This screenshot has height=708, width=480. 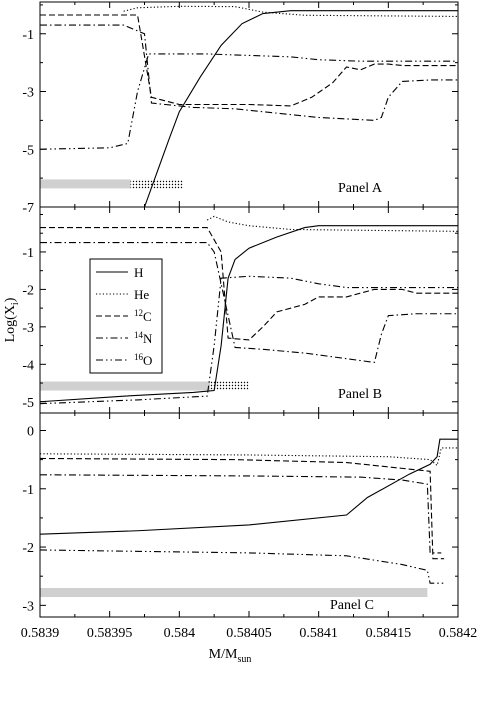 I want to click on x-tick-label: 0.58395, so click(x=110, y=633).